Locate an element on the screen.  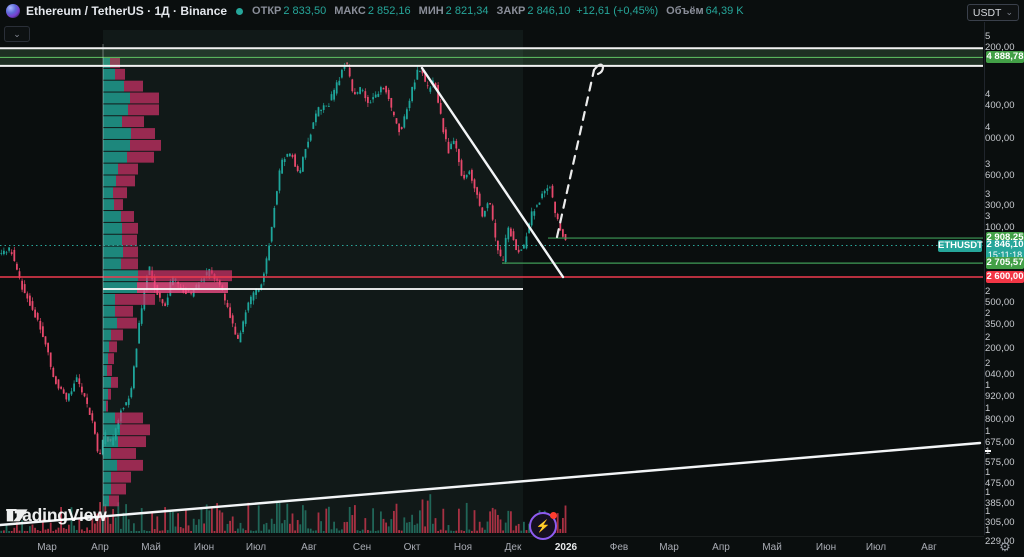
symbol-tag: ETHUSDT is located at coordinates (960, 245).